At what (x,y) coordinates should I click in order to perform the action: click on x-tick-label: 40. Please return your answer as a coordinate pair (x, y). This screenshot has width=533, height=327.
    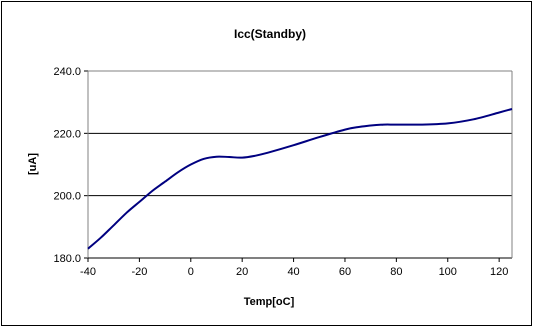
    Looking at the image, I should click on (293, 272).